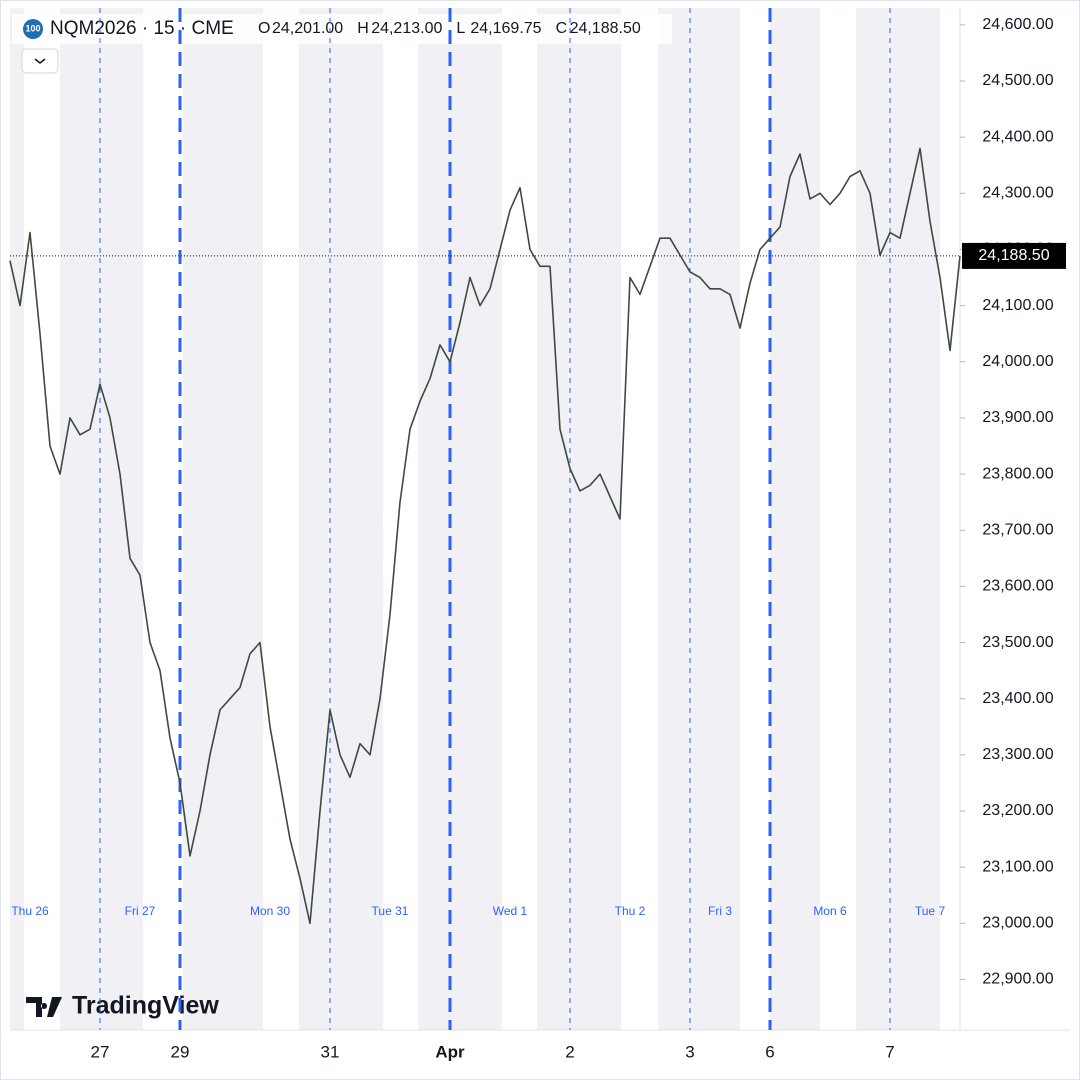 This screenshot has width=1080, height=1080. What do you see at coordinates (1017, 417) in the screenshot?
I see `y-tick-label: 23,900.00` at bounding box center [1017, 417].